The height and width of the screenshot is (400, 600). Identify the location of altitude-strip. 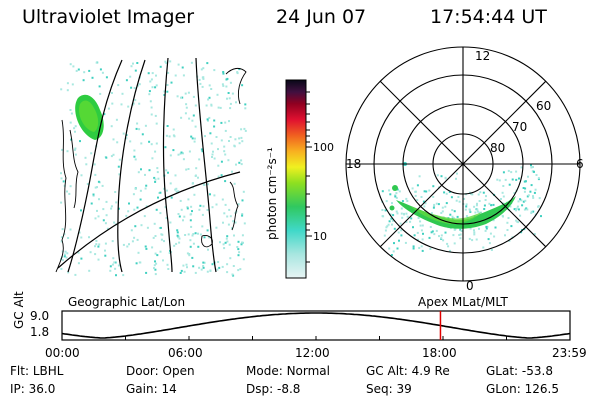
(316, 325).